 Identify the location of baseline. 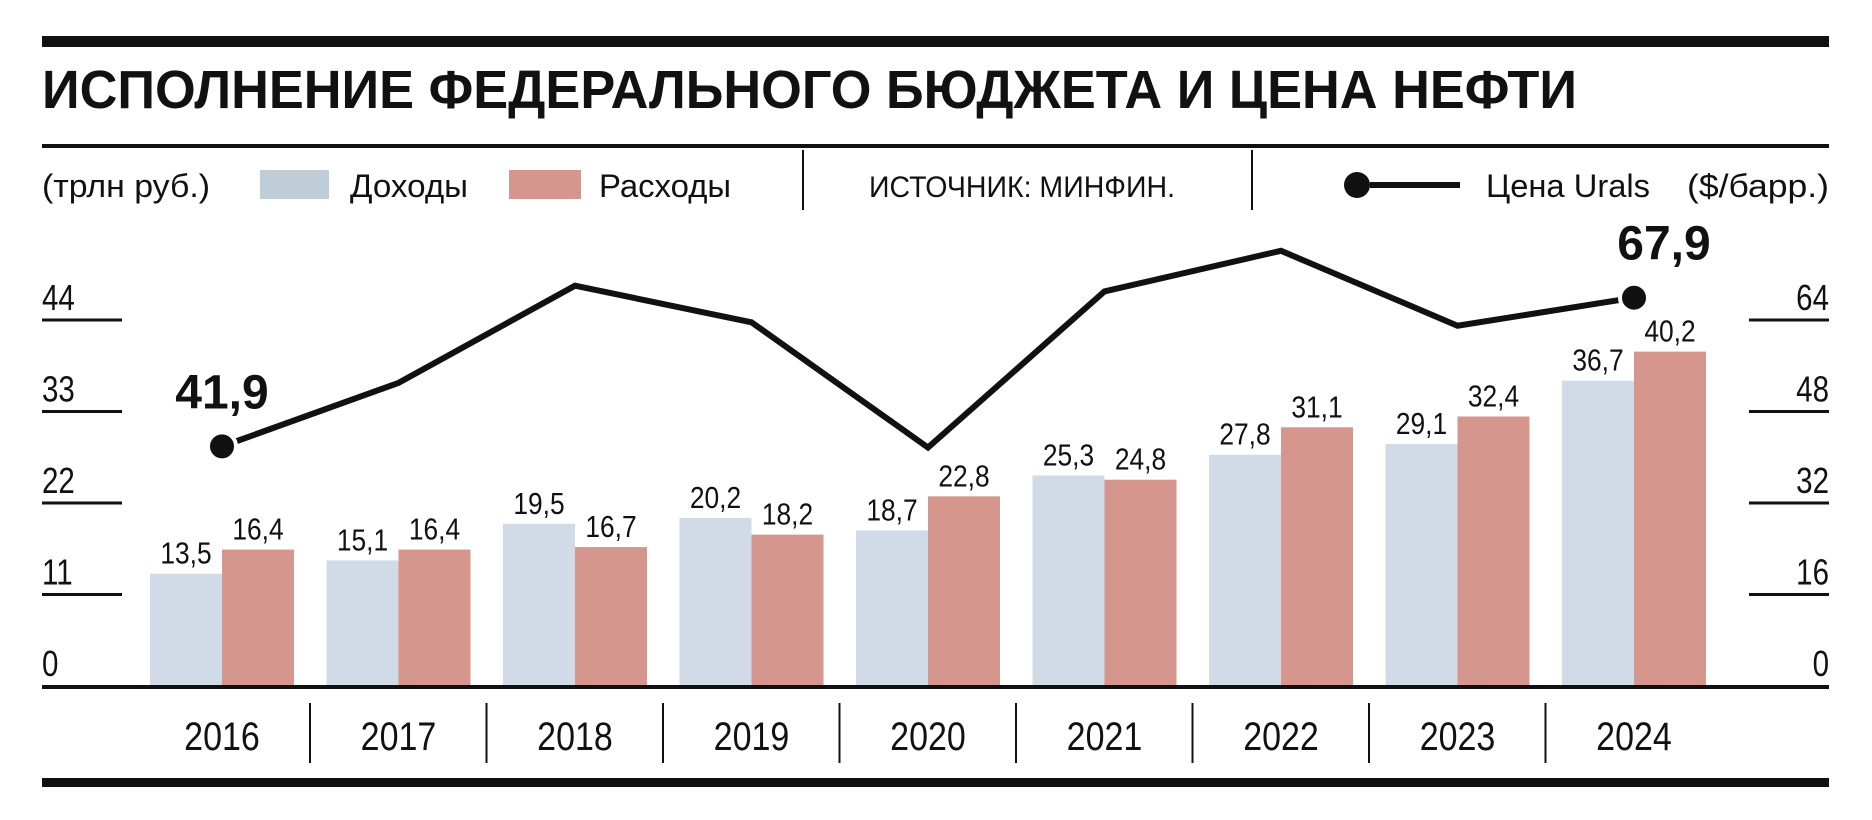
(935, 687).